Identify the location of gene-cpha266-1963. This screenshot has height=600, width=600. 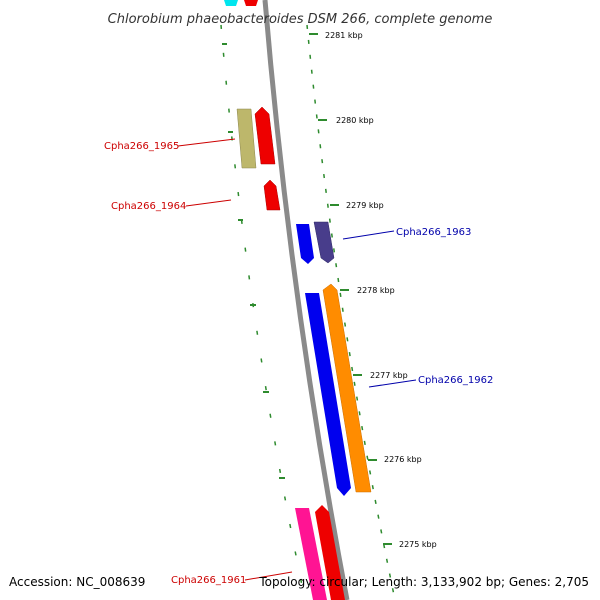
(324, 242).